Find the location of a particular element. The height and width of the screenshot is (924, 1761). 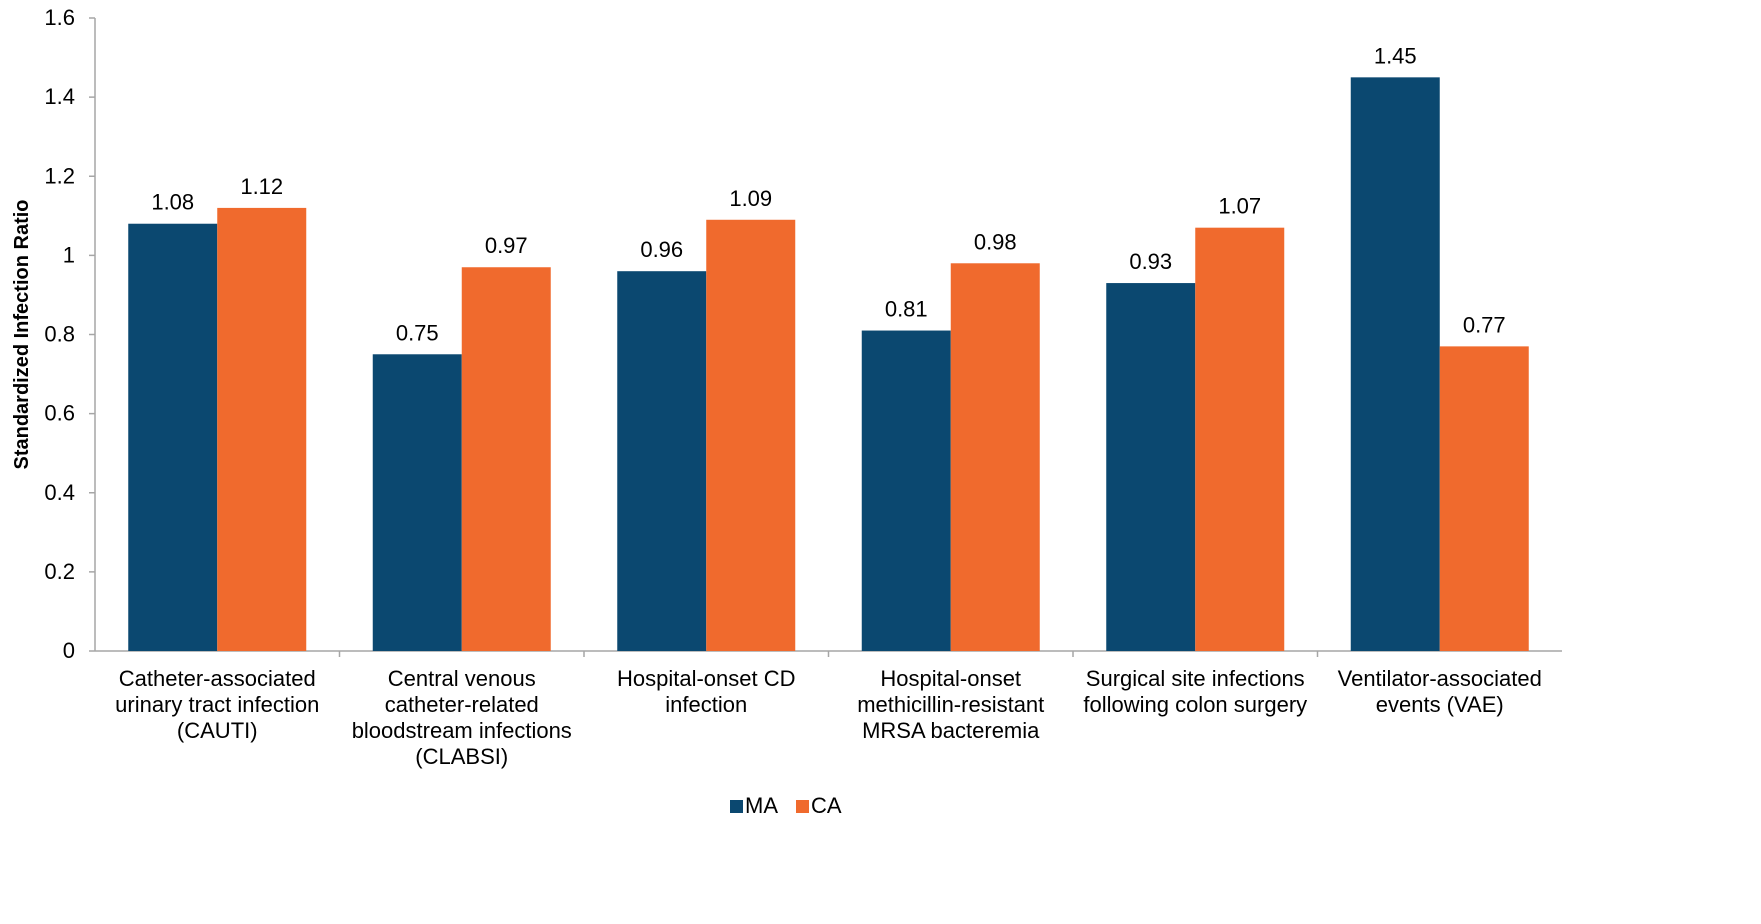

x-category-label: catheter-related is located at coordinates (462, 704).